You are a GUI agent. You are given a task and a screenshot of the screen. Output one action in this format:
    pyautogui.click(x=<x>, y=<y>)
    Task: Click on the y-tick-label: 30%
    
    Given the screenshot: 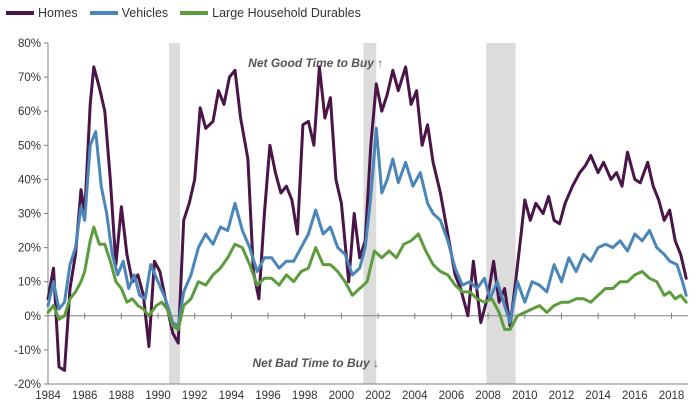 What is the action you would take?
    pyautogui.click(x=29, y=215)
    